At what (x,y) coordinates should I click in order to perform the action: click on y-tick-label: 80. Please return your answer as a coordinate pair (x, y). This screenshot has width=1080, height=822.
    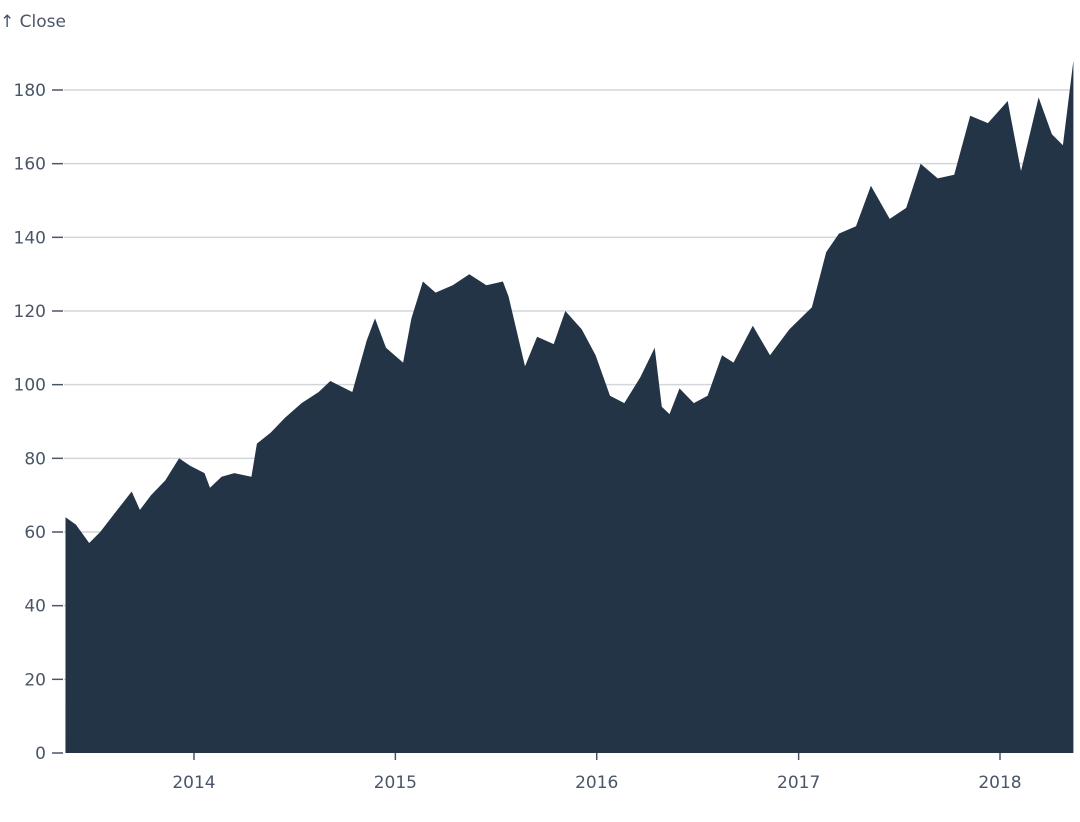
    Looking at the image, I should click on (35, 459).